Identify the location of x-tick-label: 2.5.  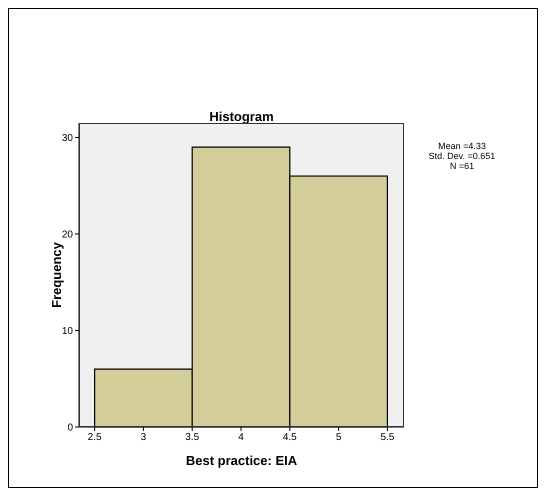
(95, 438).